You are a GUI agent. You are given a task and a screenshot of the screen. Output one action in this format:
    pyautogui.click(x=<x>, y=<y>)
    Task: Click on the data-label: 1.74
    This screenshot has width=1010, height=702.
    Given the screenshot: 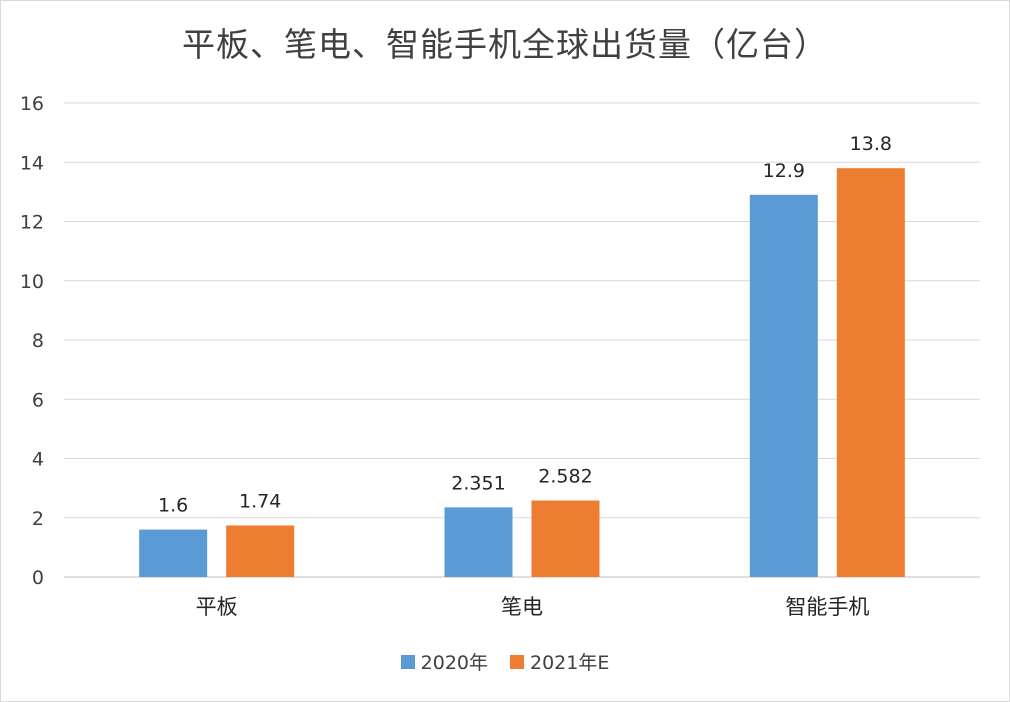 What is the action you would take?
    pyautogui.click(x=260, y=501)
    